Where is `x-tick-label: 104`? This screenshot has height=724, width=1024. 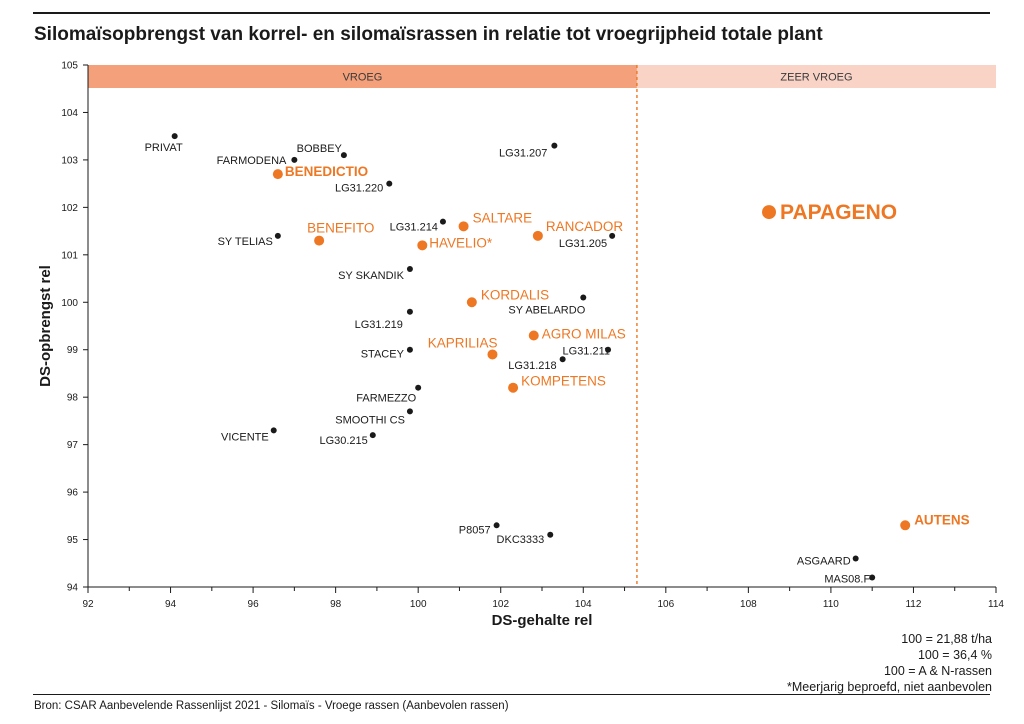 x-tick-label: 104 is located at coordinates (583, 604).